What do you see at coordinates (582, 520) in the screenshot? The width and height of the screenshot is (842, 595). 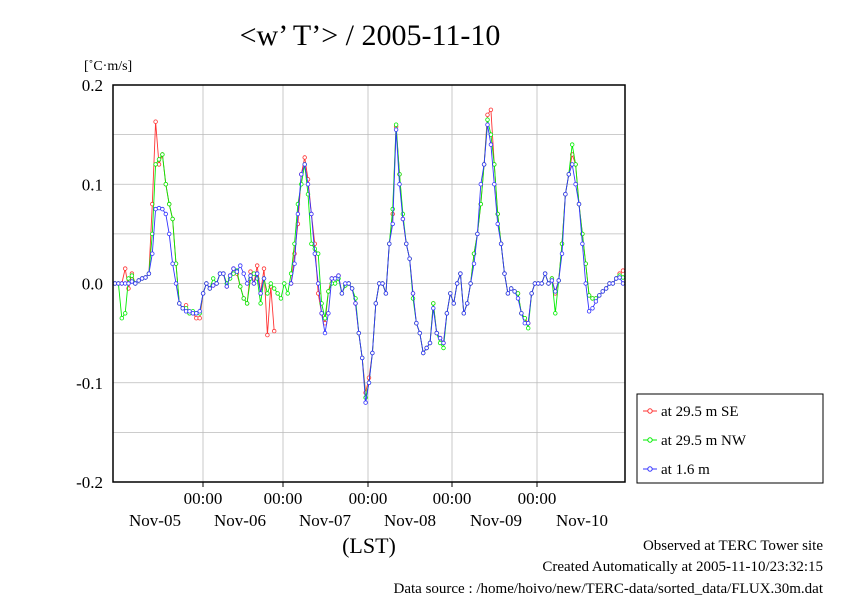 I see `x-date-label: Nov-10` at bounding box center [582, 520].